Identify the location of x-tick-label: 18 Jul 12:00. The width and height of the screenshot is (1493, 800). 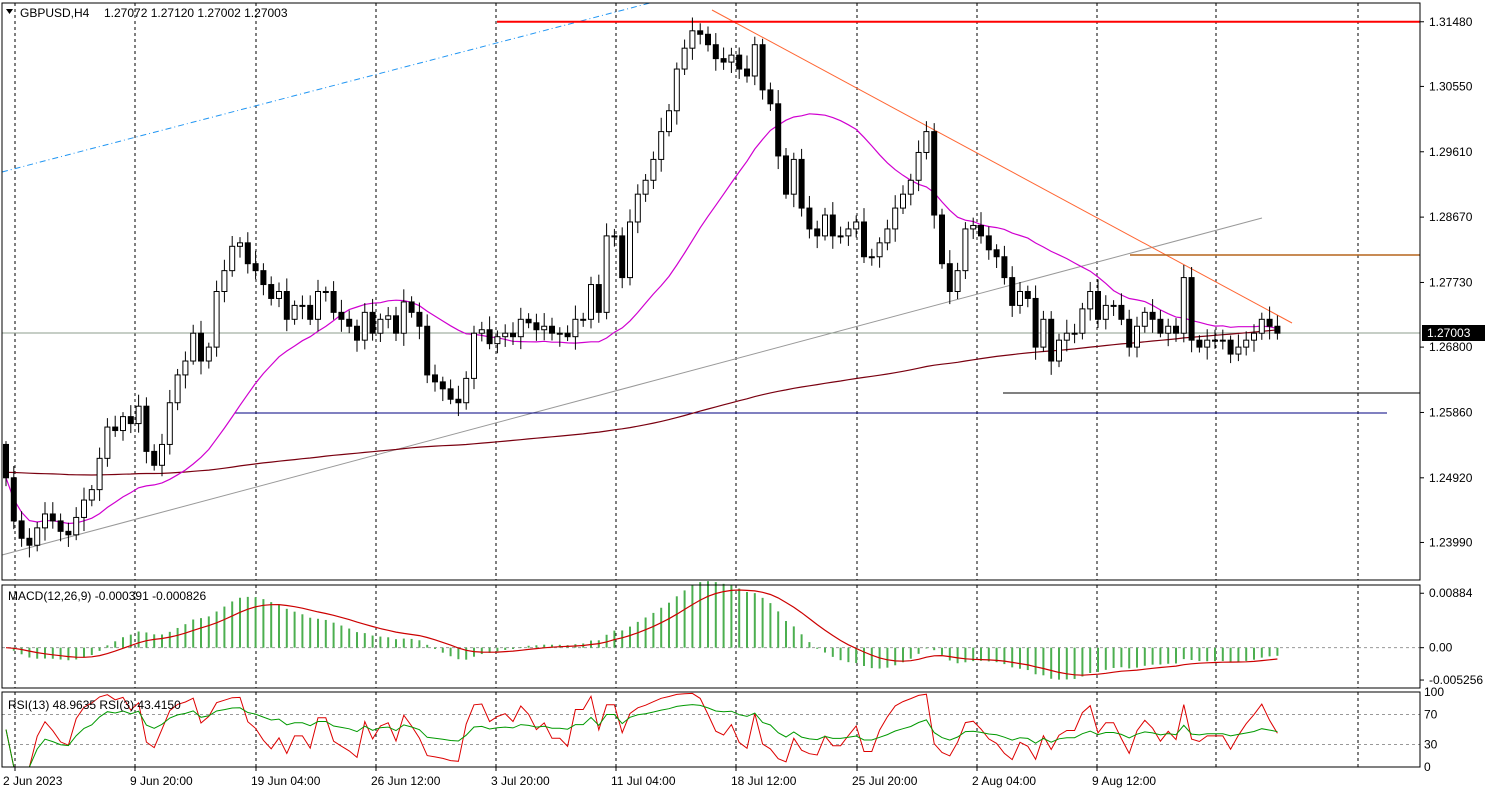
(764, 781).